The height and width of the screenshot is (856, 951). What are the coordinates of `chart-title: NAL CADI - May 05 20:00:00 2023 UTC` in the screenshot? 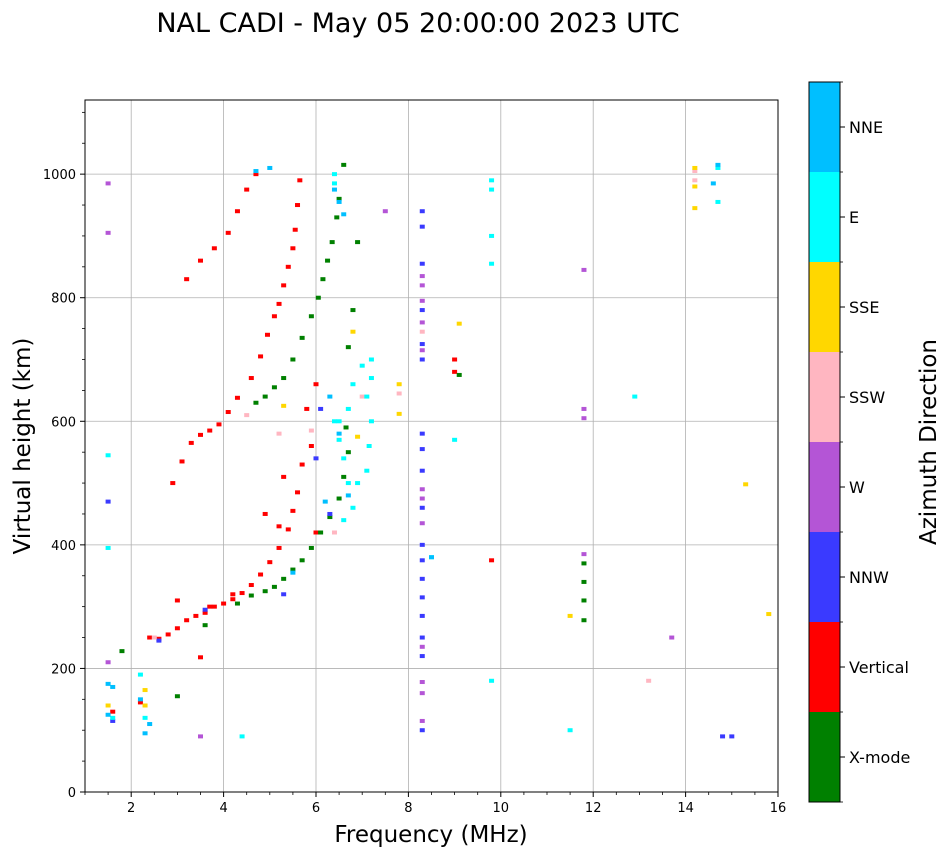 It's located at (417, 23).